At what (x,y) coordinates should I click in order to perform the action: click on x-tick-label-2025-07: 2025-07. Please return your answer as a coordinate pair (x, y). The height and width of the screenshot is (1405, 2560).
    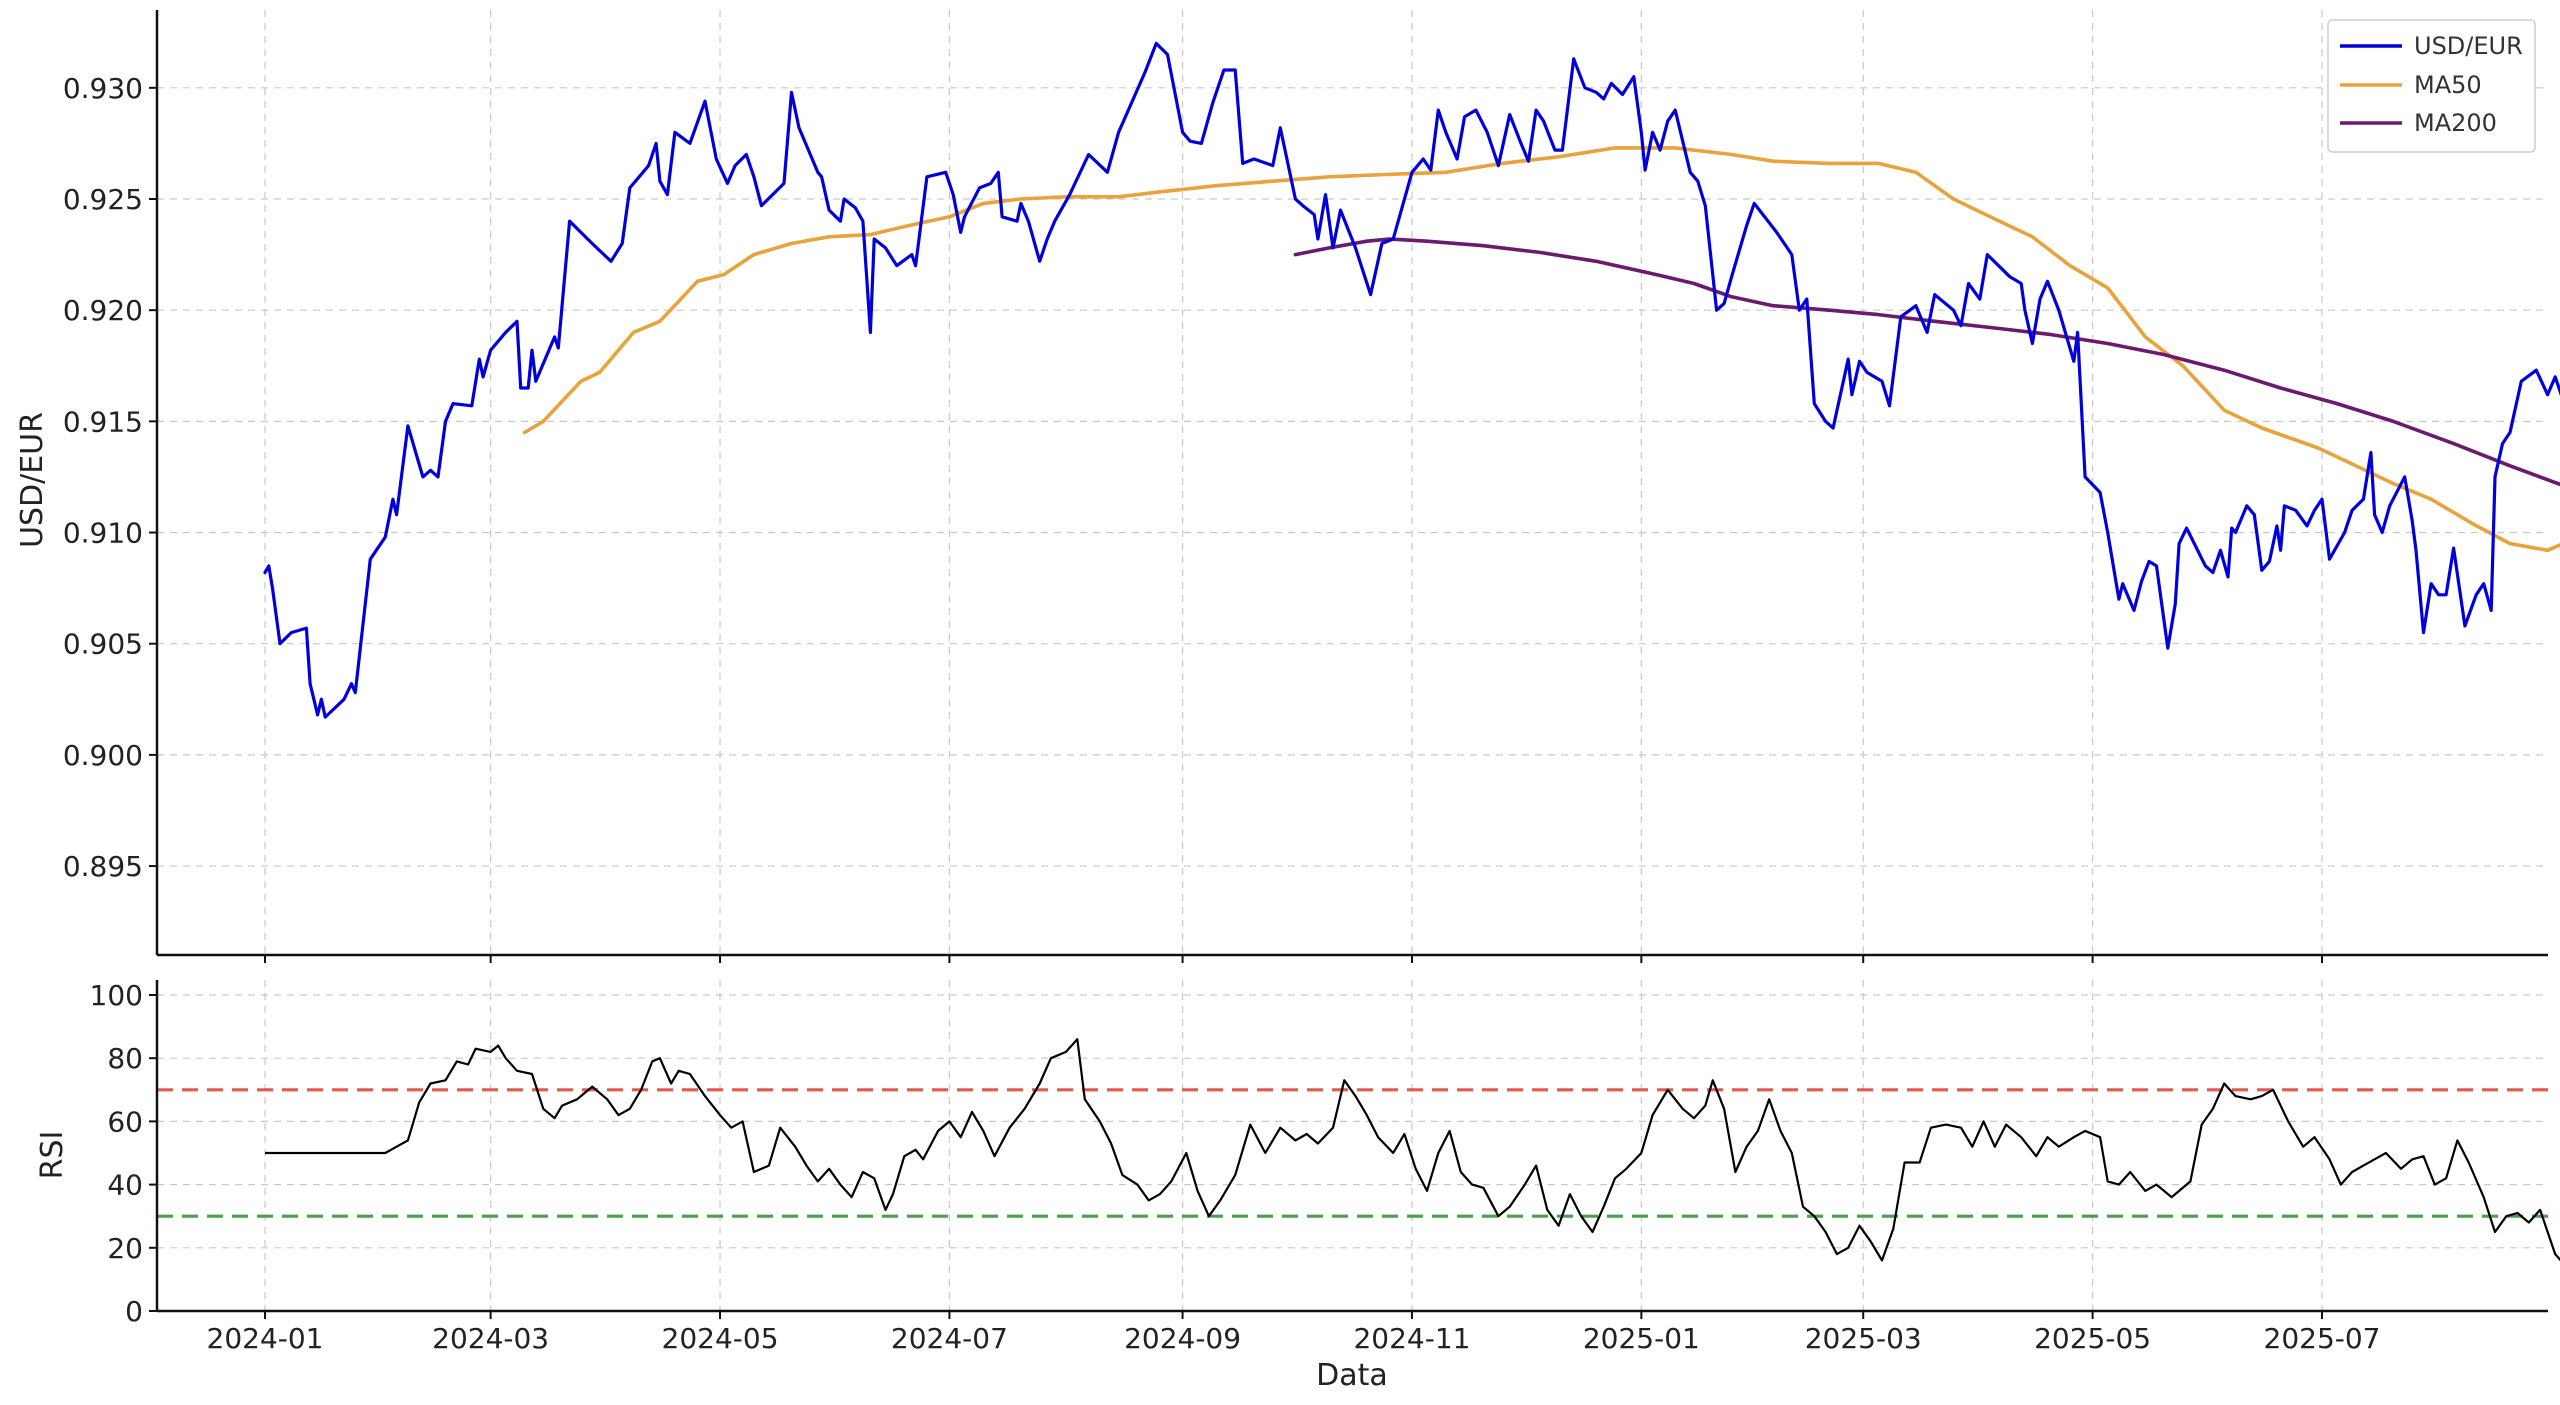
    Looking at the image, I should click on (2322, 1338).